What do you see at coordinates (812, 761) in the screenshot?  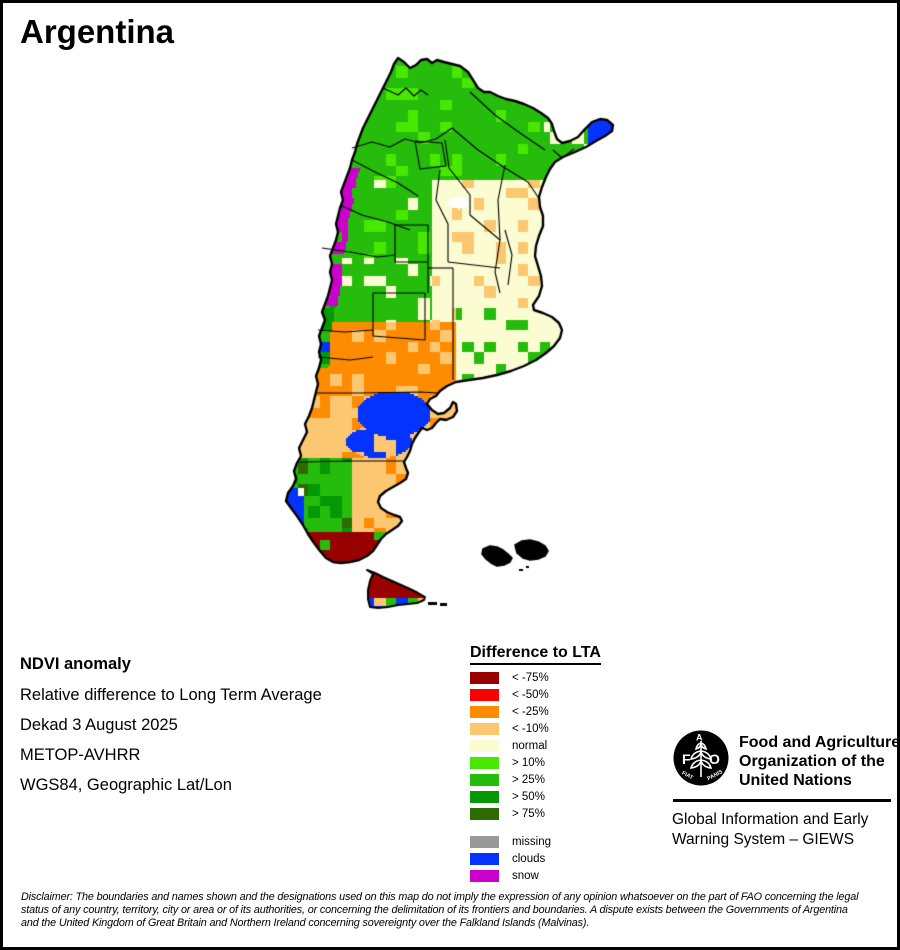 I see `fao-name-line: Organization of the` at bounding box center [812, 761].